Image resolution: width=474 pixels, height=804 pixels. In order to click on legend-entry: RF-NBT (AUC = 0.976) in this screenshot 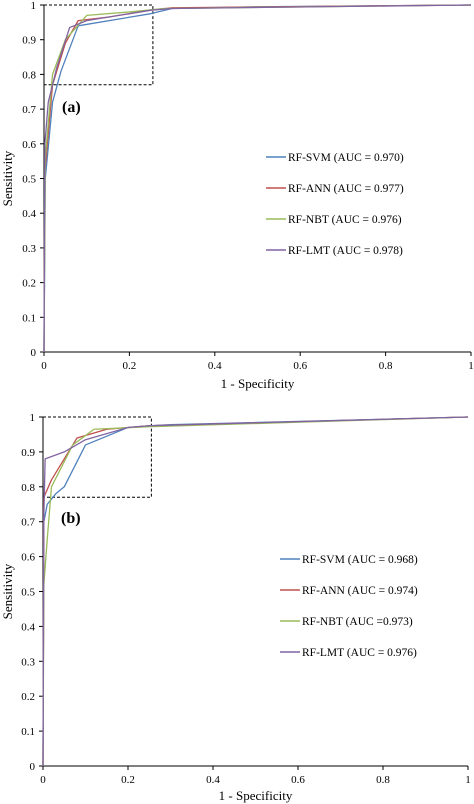, I will do `click(345, 220)`.